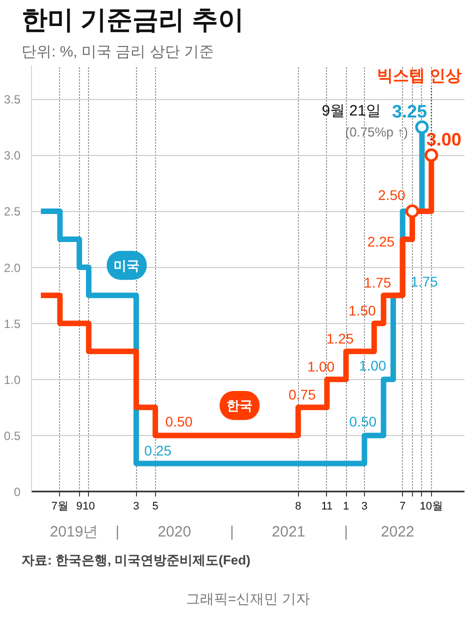  I want to click on data-label: 2.50, so click(392, 195).